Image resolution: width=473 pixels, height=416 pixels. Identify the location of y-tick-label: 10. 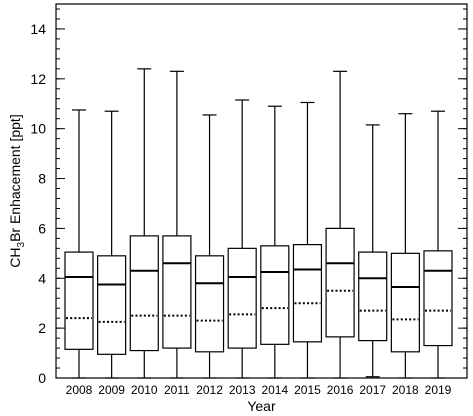
(38, 129).